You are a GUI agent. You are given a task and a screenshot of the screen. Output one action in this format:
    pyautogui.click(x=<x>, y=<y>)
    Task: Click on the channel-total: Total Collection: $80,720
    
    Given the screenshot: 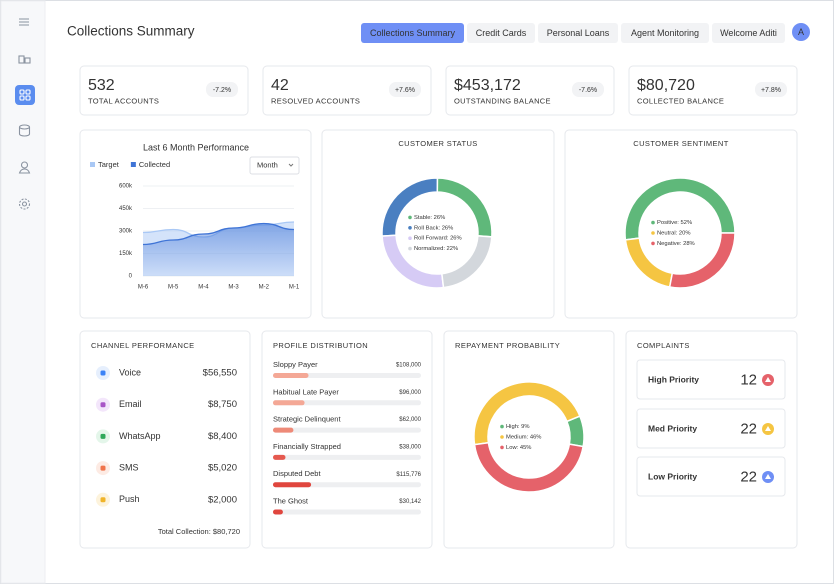 What is the action you would take?
    pyautogui.click(x=199, y=531)
    